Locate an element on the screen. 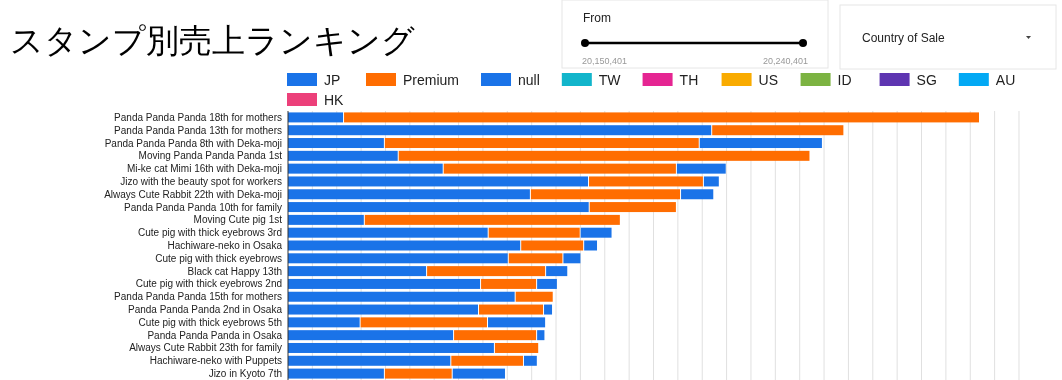 The width and height of the screenshot is (1062, 380). legend-label: SG is located at coordinates (926, 79).